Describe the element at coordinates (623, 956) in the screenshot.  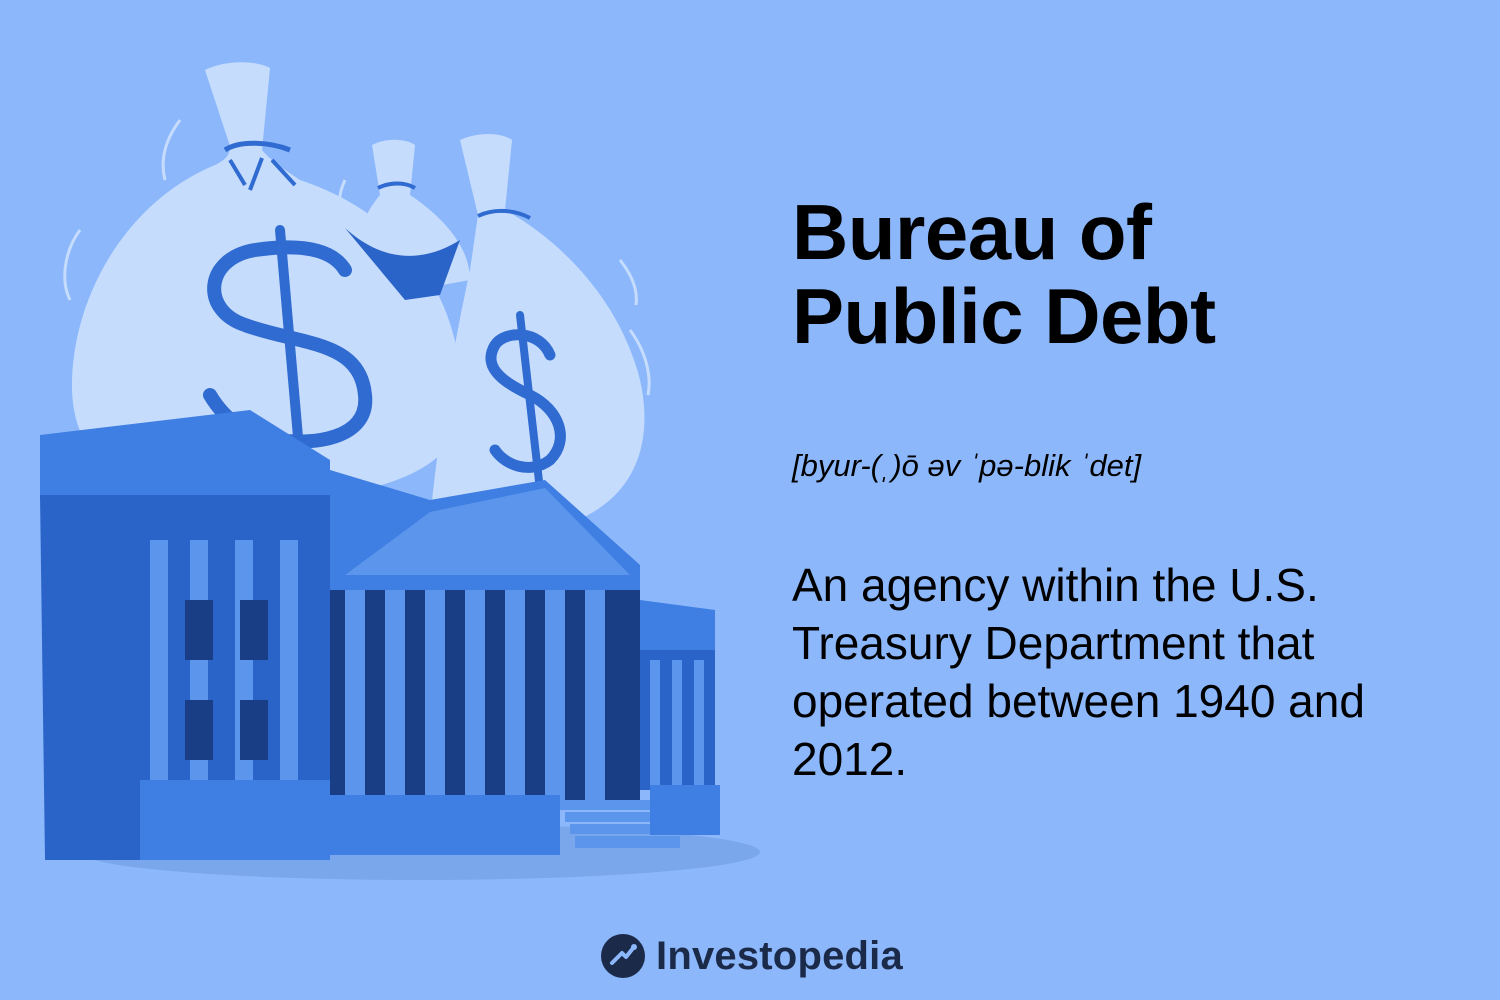
I see `investopedia-logo-icon` at that location.